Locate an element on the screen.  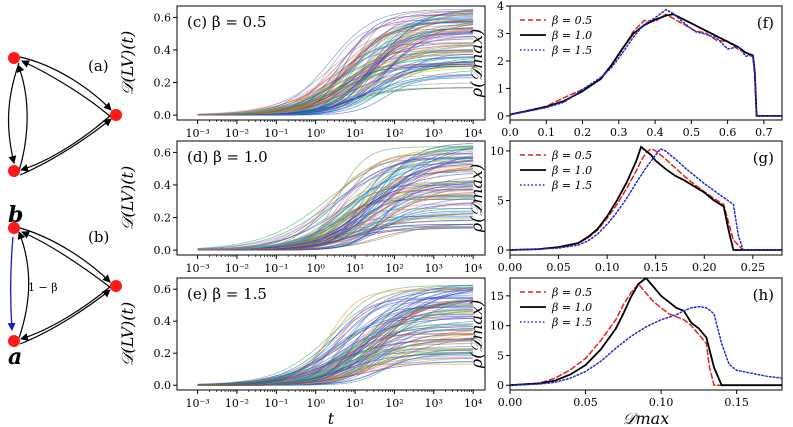
y-tick-label: 1 is located at coordinates (500, 88).